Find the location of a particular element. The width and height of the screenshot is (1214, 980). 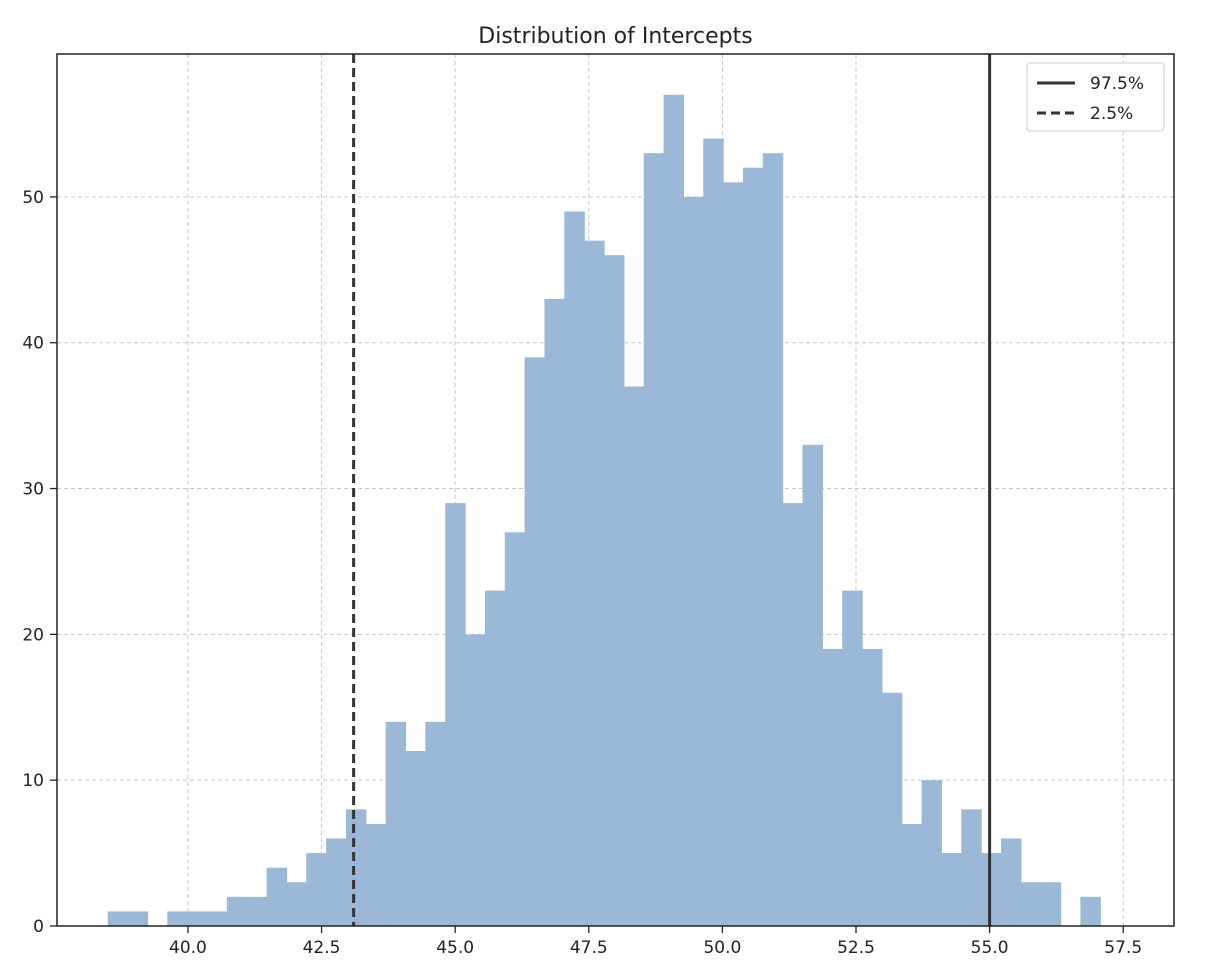

x-tick-label: 45.0 is located at coordinates (455, 948).